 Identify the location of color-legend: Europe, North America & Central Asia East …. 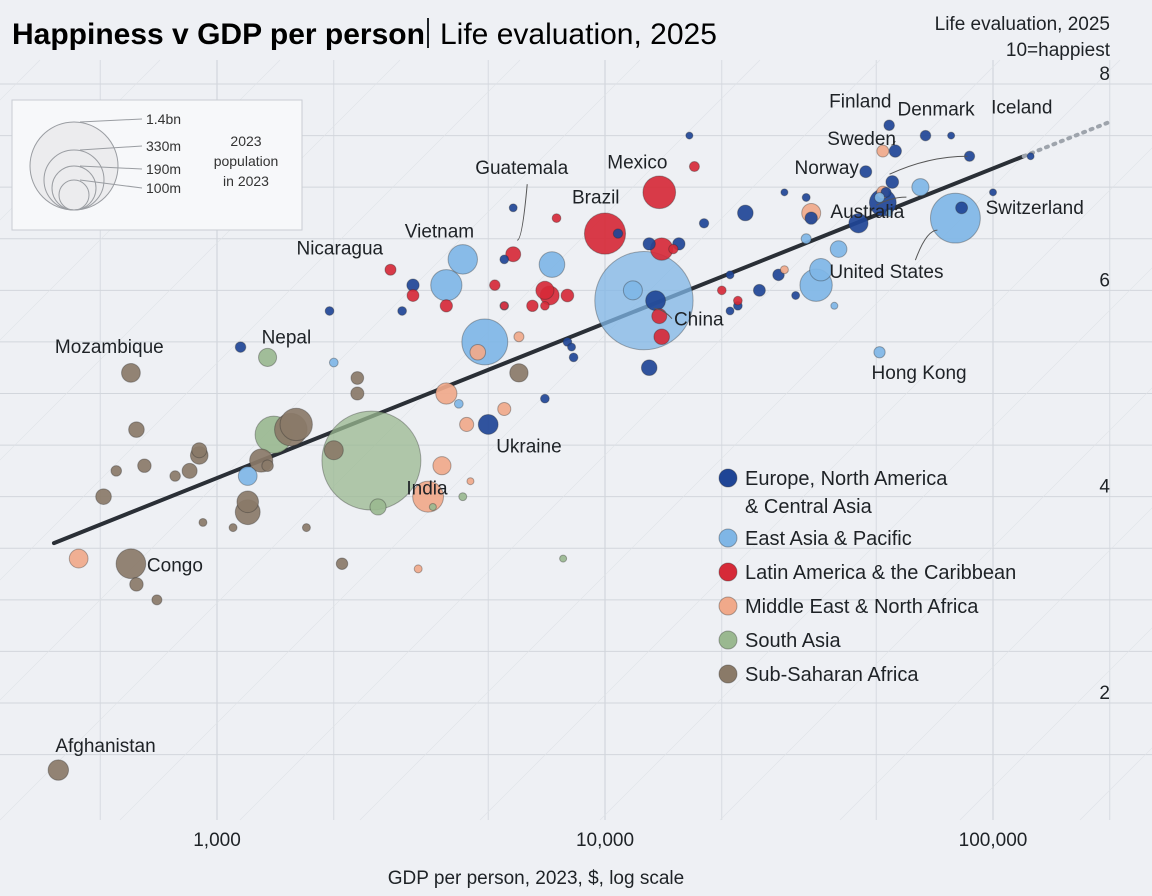
(867, 577).